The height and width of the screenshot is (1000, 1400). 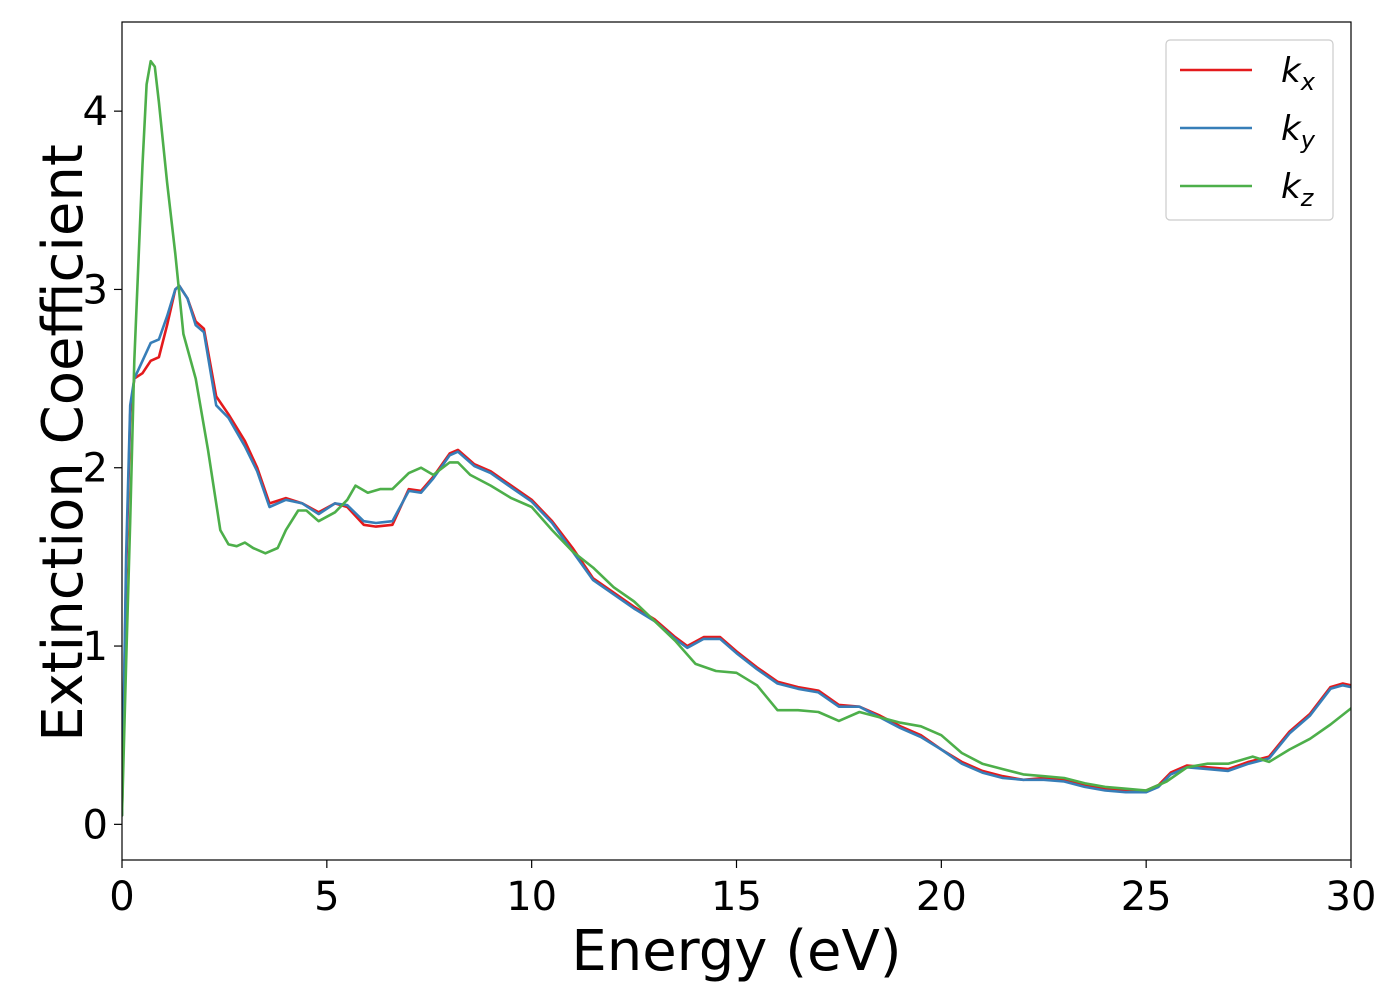 What do you see at coordinates (95, 647) in the screenshot?
I see `y-tick-label: 1` at bounding box center [95, 647].